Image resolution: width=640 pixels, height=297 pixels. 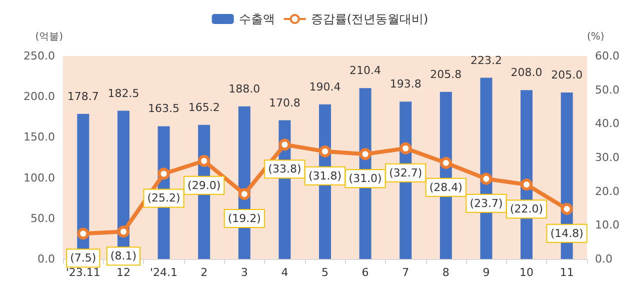 I want to click on data-label: 190.4, so click(x=325, y=87).